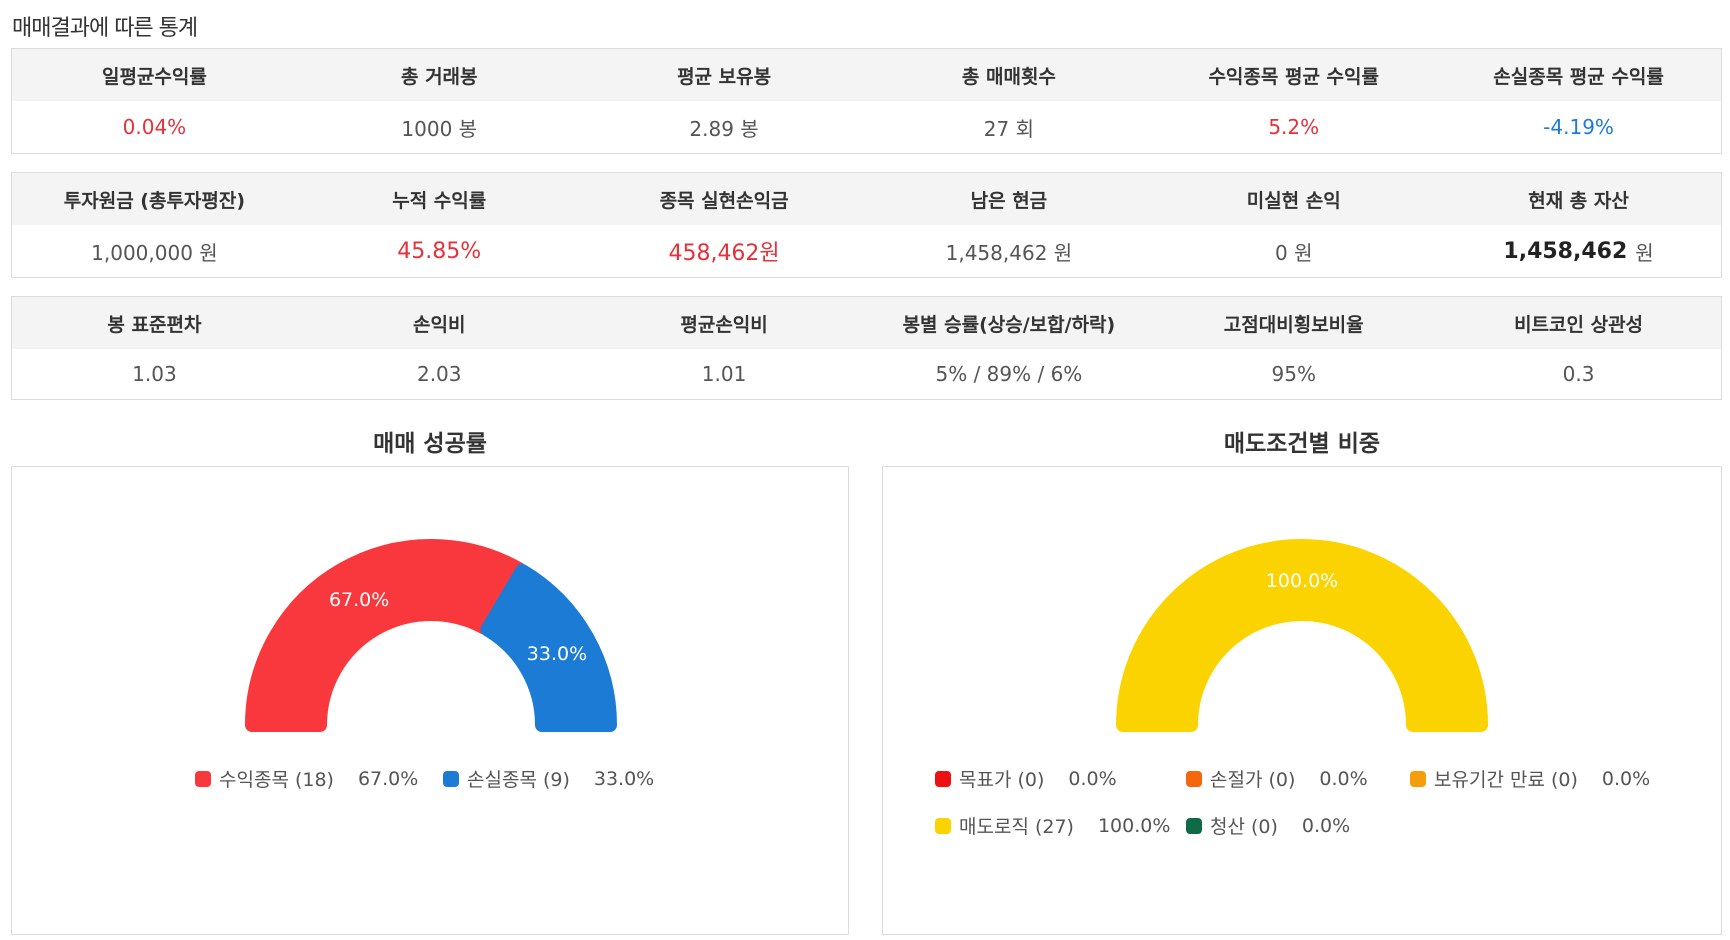 This screenshot has width=1730, height=940. Describe the element at coordinates (1009, 200) in the screenshot. I see `header-remaining-cash: 남은 현금` at that location.